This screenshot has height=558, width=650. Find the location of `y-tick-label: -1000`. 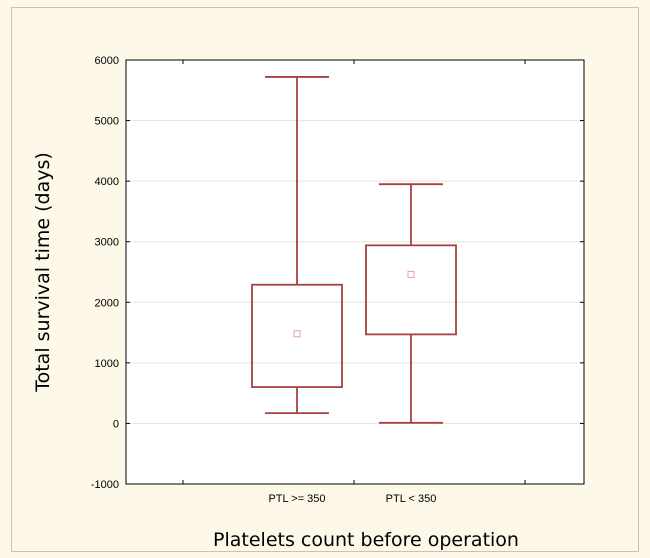

y-tick-label: -1000 is located at coordinates (105, 485).